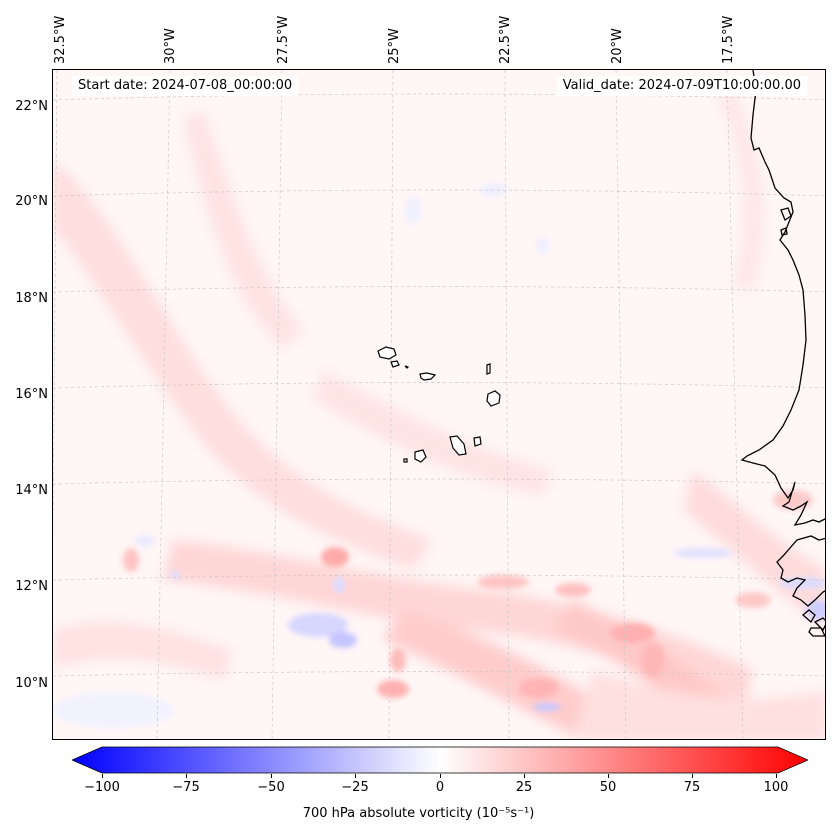  What do you see at coordinates (31, 298) in the screenshot?
I see `latitude-label: 18°N` at bounding box center [31, 298].